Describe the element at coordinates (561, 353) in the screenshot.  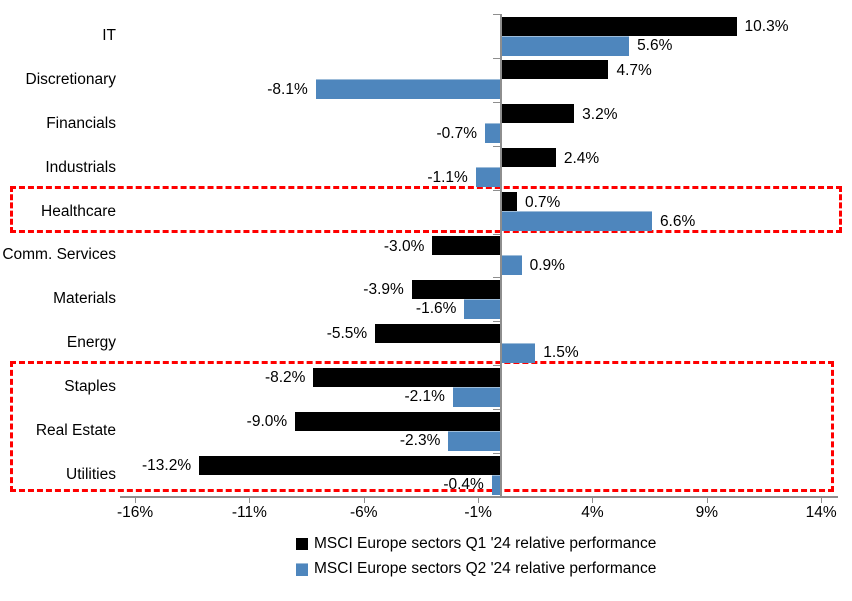
I see `bar-label-q2: 1.5%` at that location.